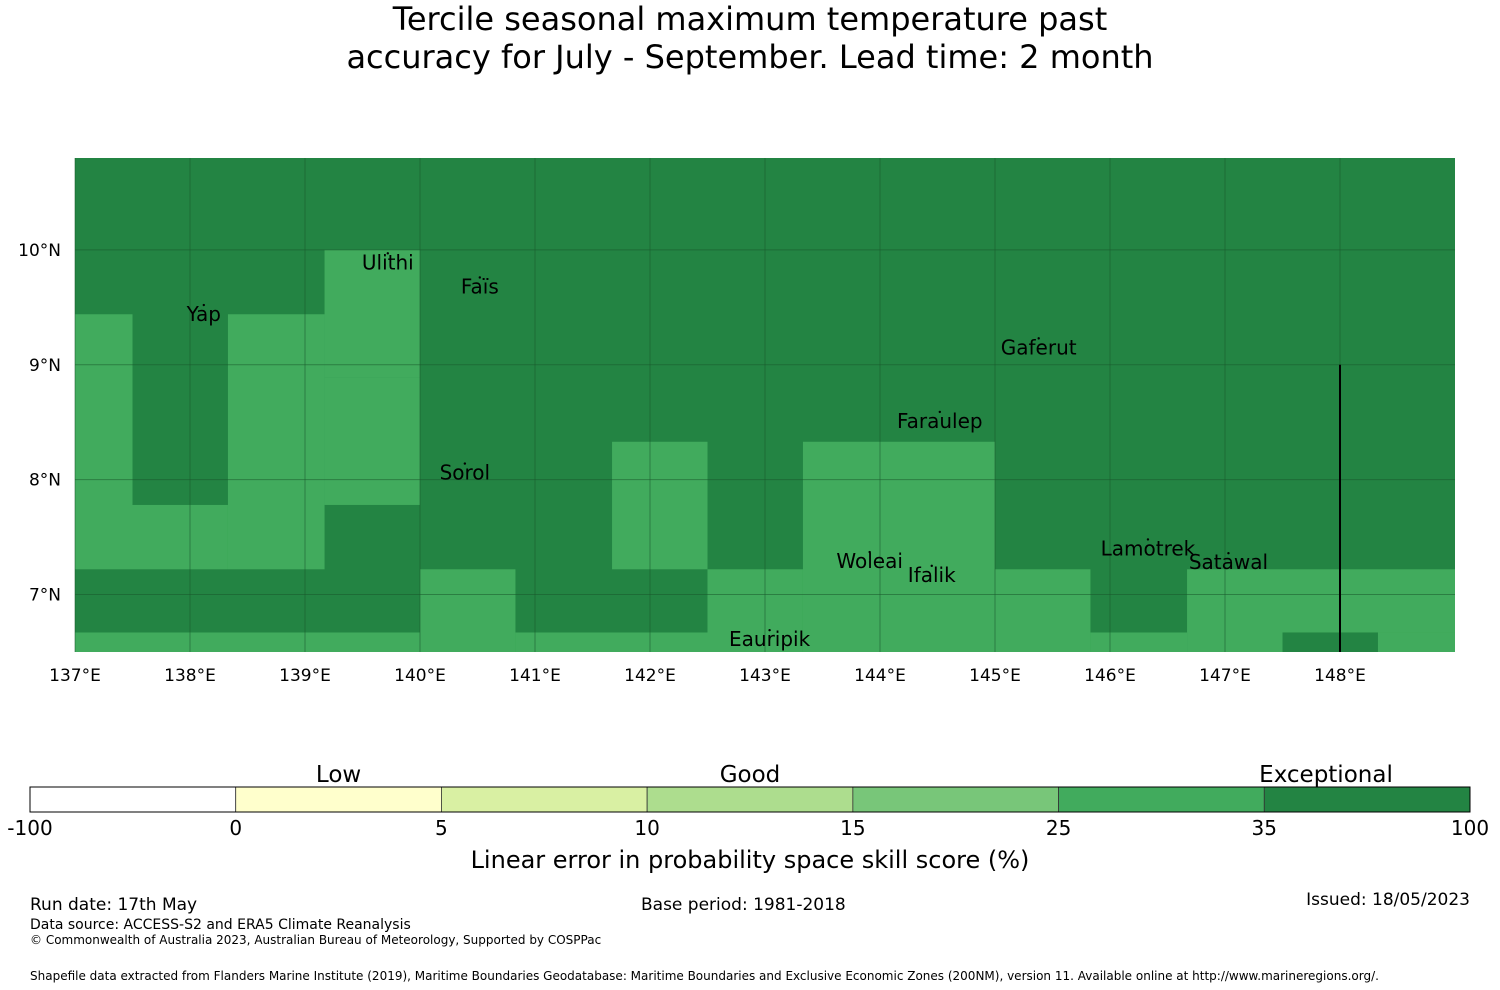 Image resolution: width=1500 pixels, height=990 pixels. I want to click on place-label: Sorol, so click(465, 473).